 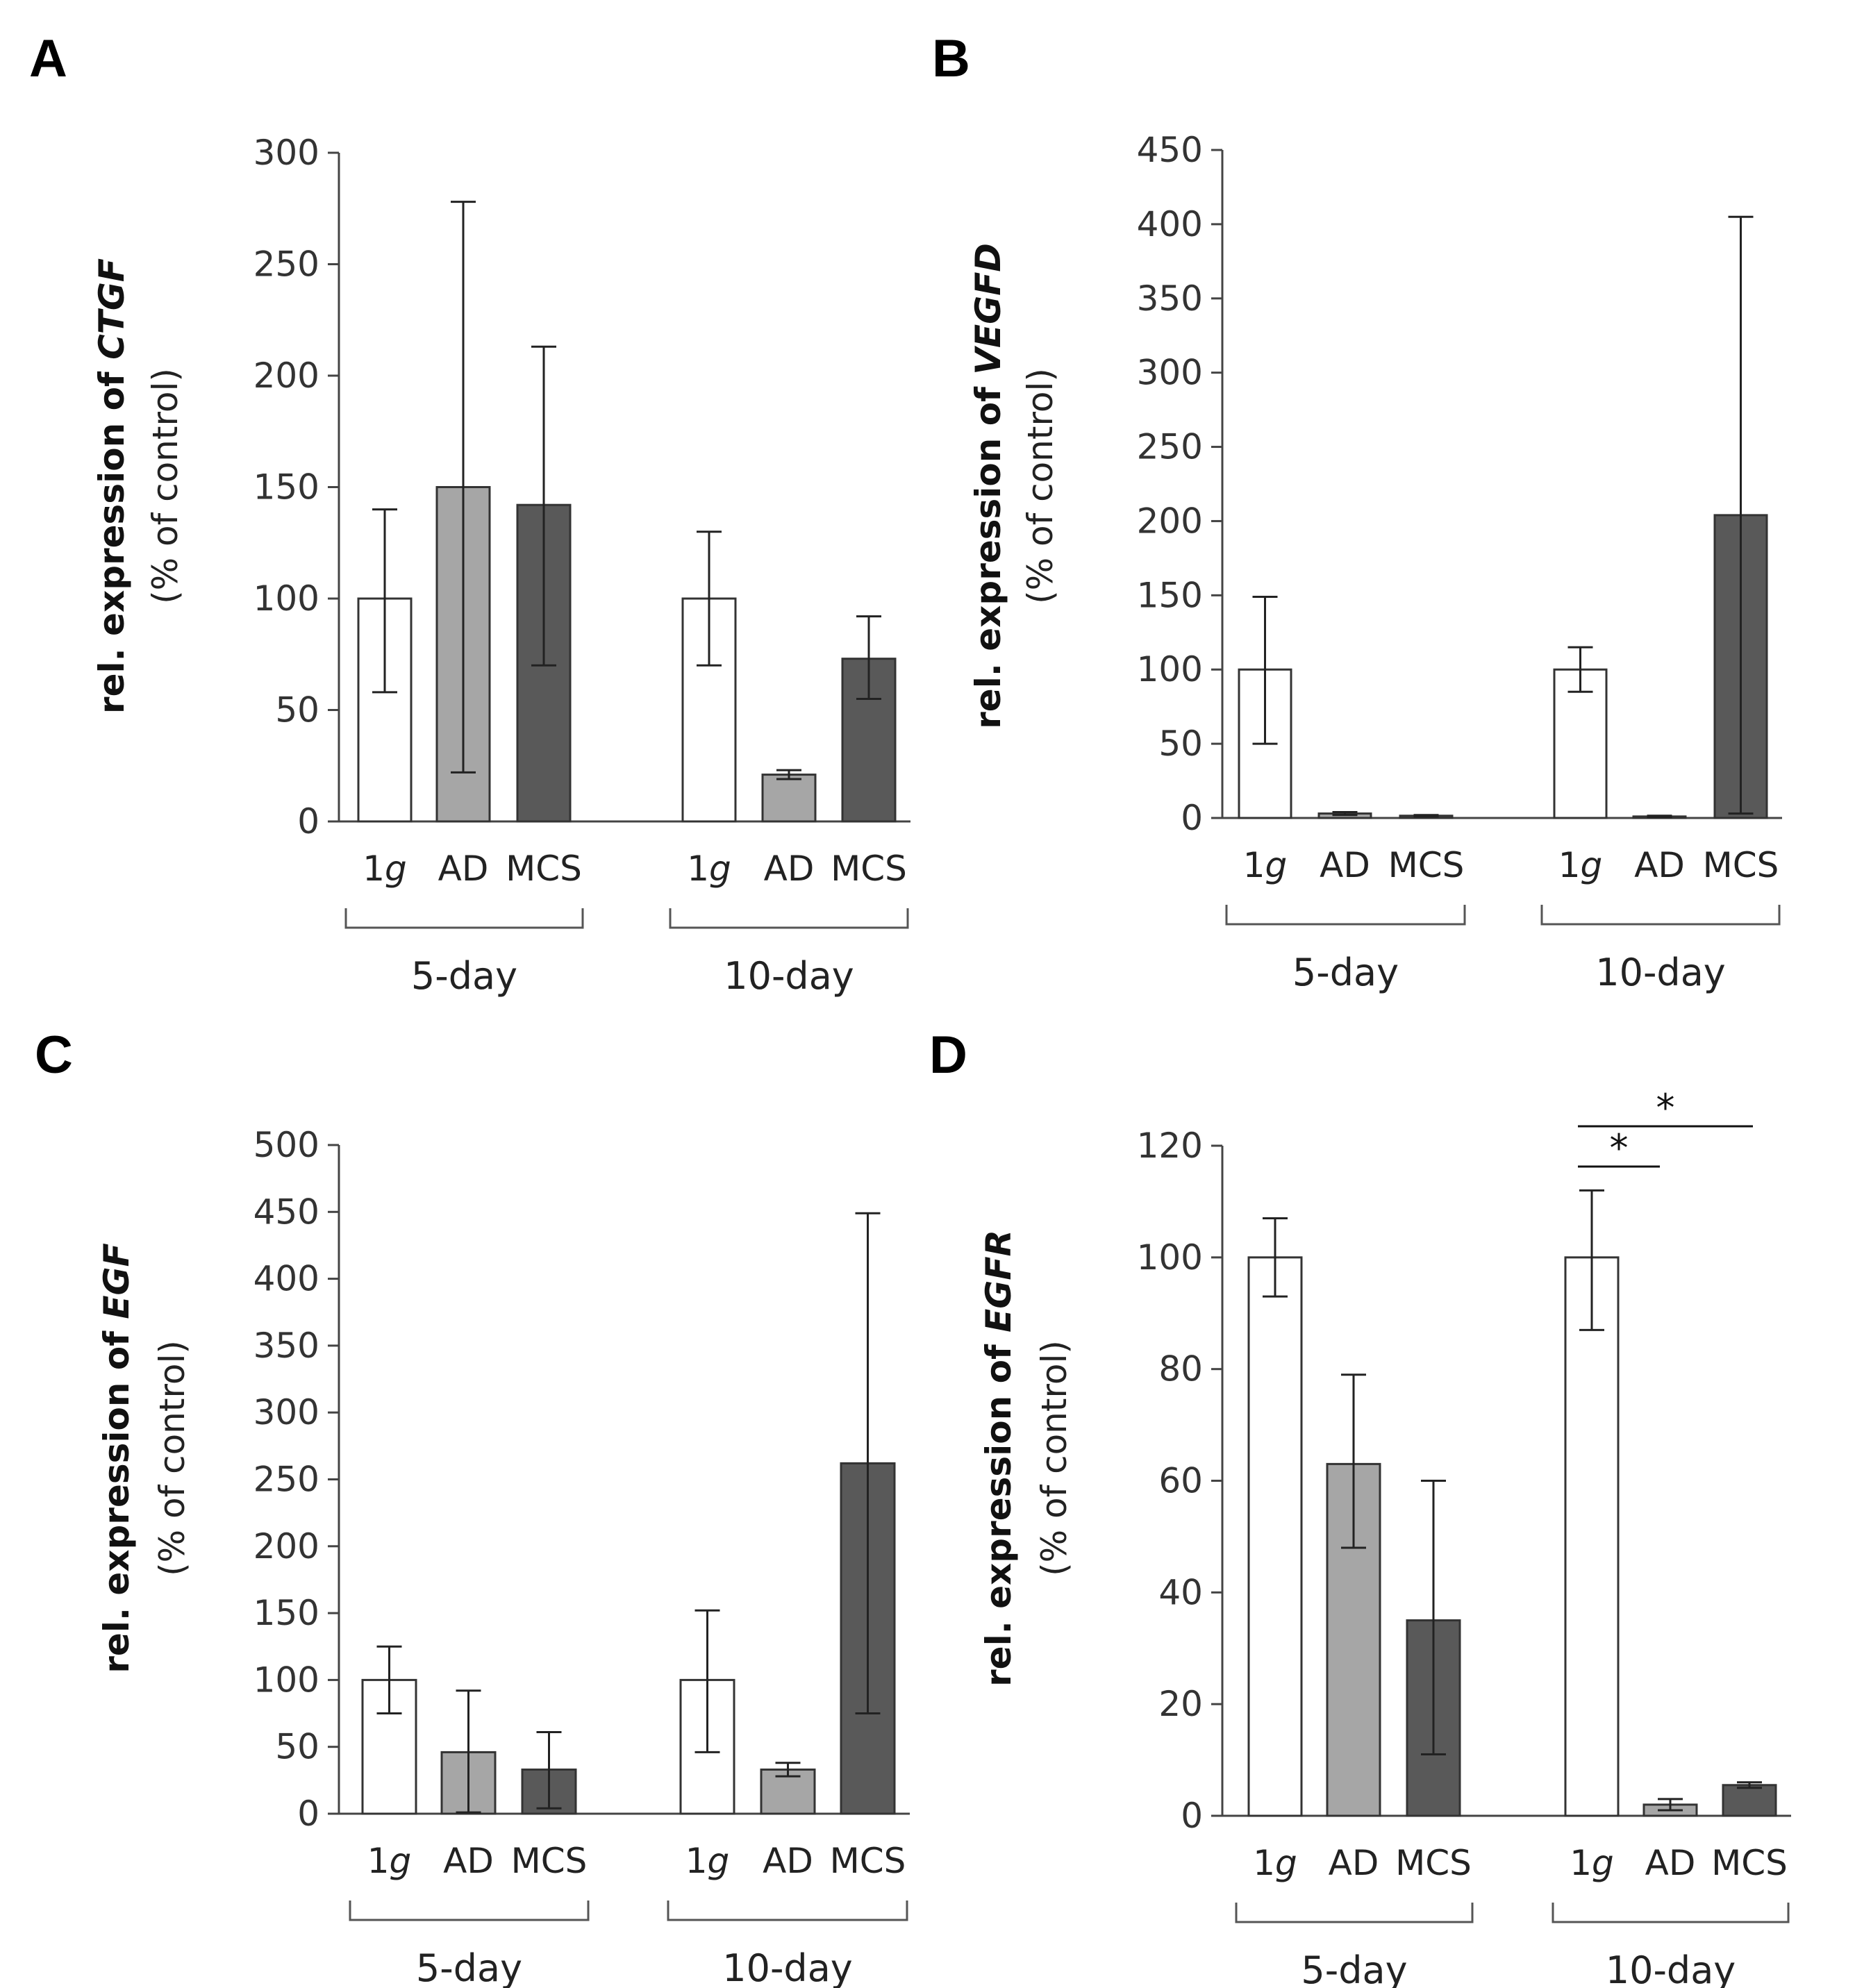 What do you see at coordinates (1180, 1369) in the screenshot?
I see `y-tick-label: 80` at bounding box center [1180, 1369].